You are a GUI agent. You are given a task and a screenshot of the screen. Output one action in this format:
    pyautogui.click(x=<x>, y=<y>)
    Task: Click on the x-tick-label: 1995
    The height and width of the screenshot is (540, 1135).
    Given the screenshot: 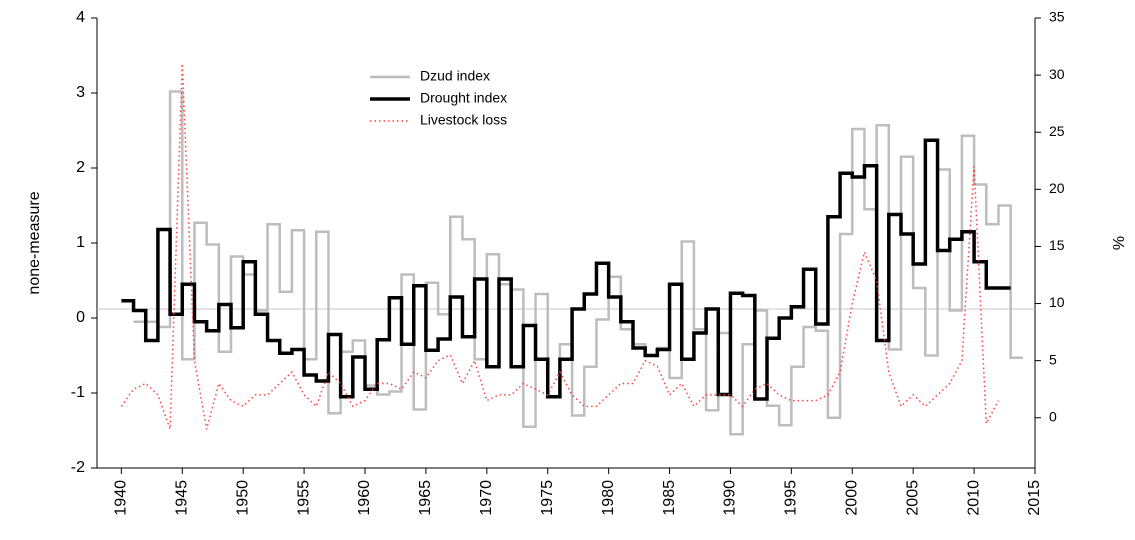 What is the action you would take?
    pyautogui.click(x=791, y=498)
    